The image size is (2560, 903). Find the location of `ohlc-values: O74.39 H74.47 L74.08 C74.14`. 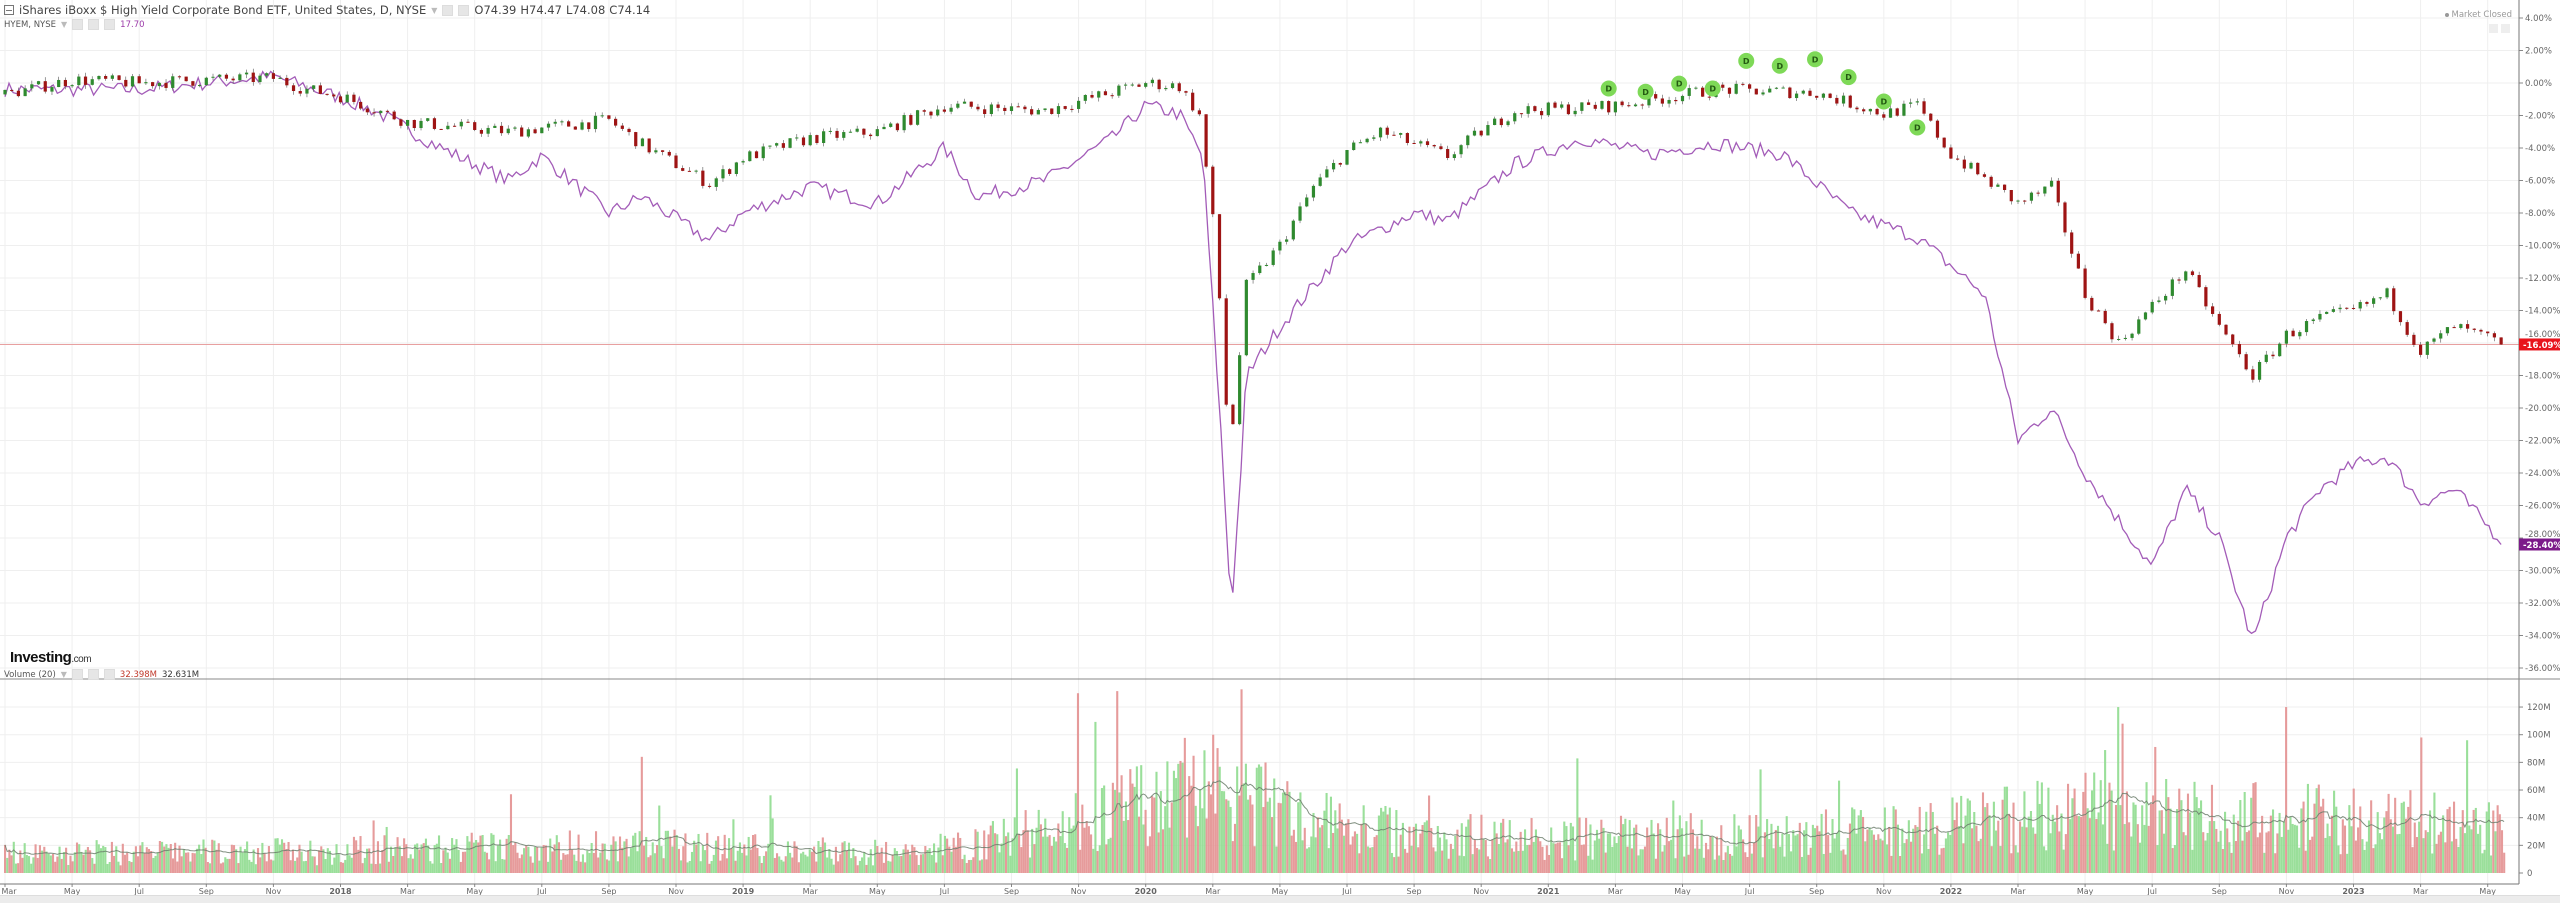

ohlc-values: O74.39 H74.47 L74.08 C74.14 is located at coordinates (564, 10).